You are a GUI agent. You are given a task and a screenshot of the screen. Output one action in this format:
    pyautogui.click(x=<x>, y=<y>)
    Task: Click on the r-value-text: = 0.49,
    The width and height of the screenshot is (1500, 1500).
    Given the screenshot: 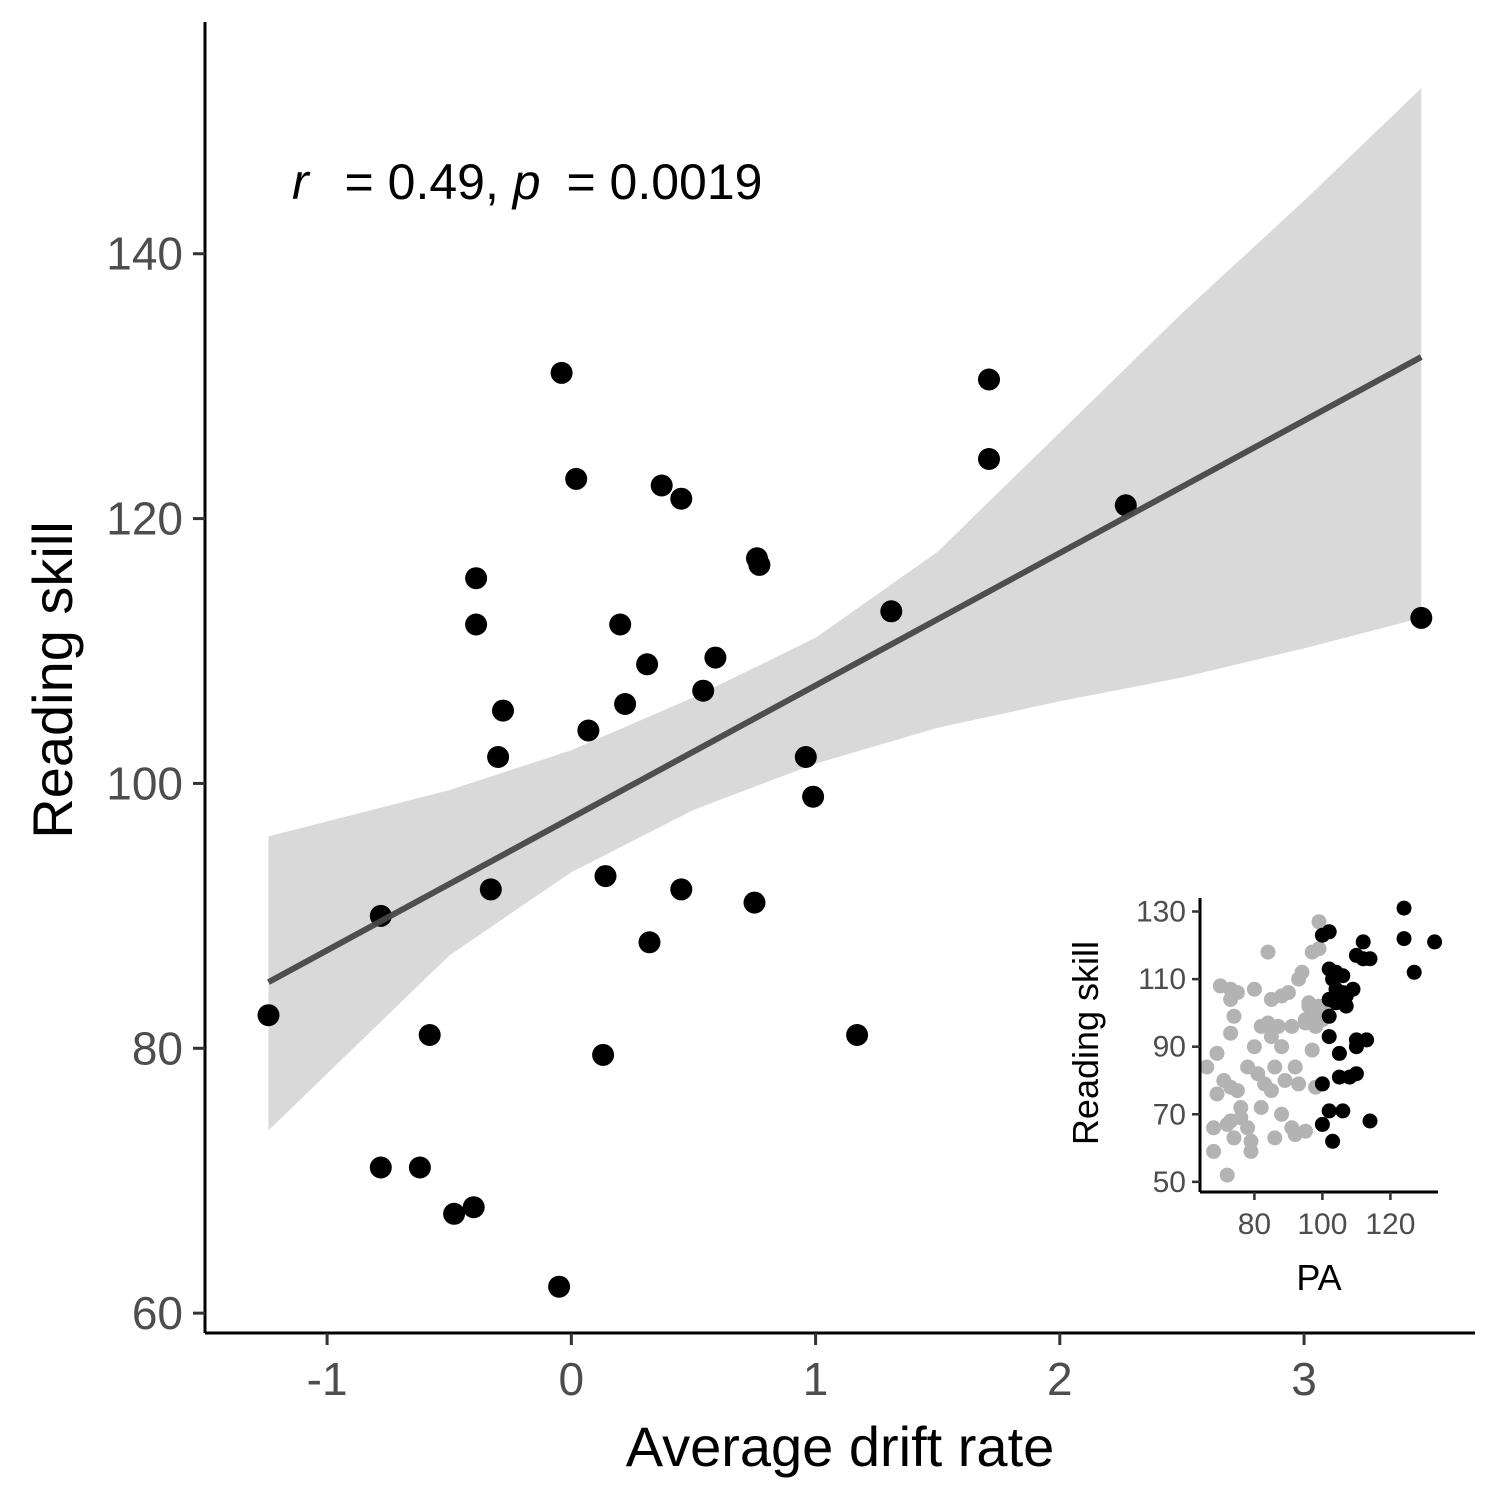 What is the action you would take?
    pyautogui.click(x=422, y=182)
    